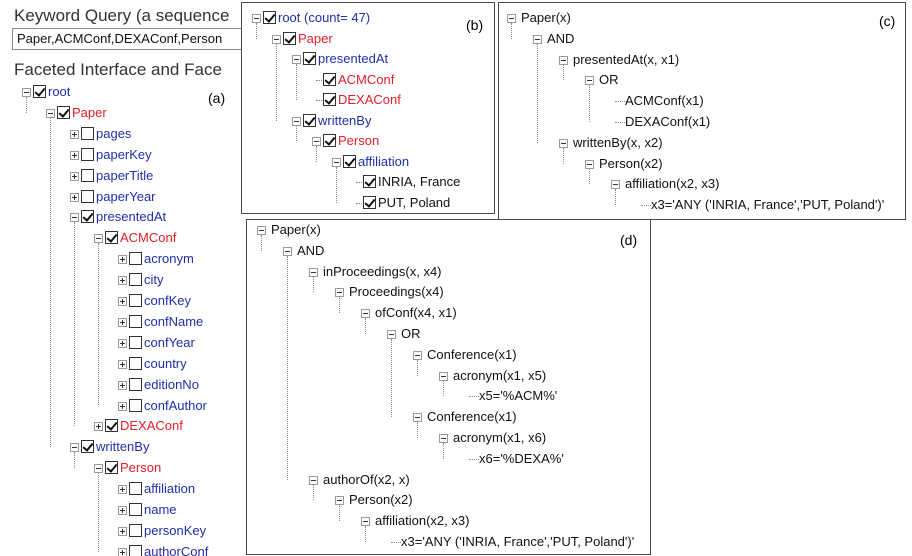 This screenshot has width=912, height=556. What do you see at coordinates (629, 240) in the screenshot?
I see `panel-d-label: (d)` at bounding box center [629, 240].